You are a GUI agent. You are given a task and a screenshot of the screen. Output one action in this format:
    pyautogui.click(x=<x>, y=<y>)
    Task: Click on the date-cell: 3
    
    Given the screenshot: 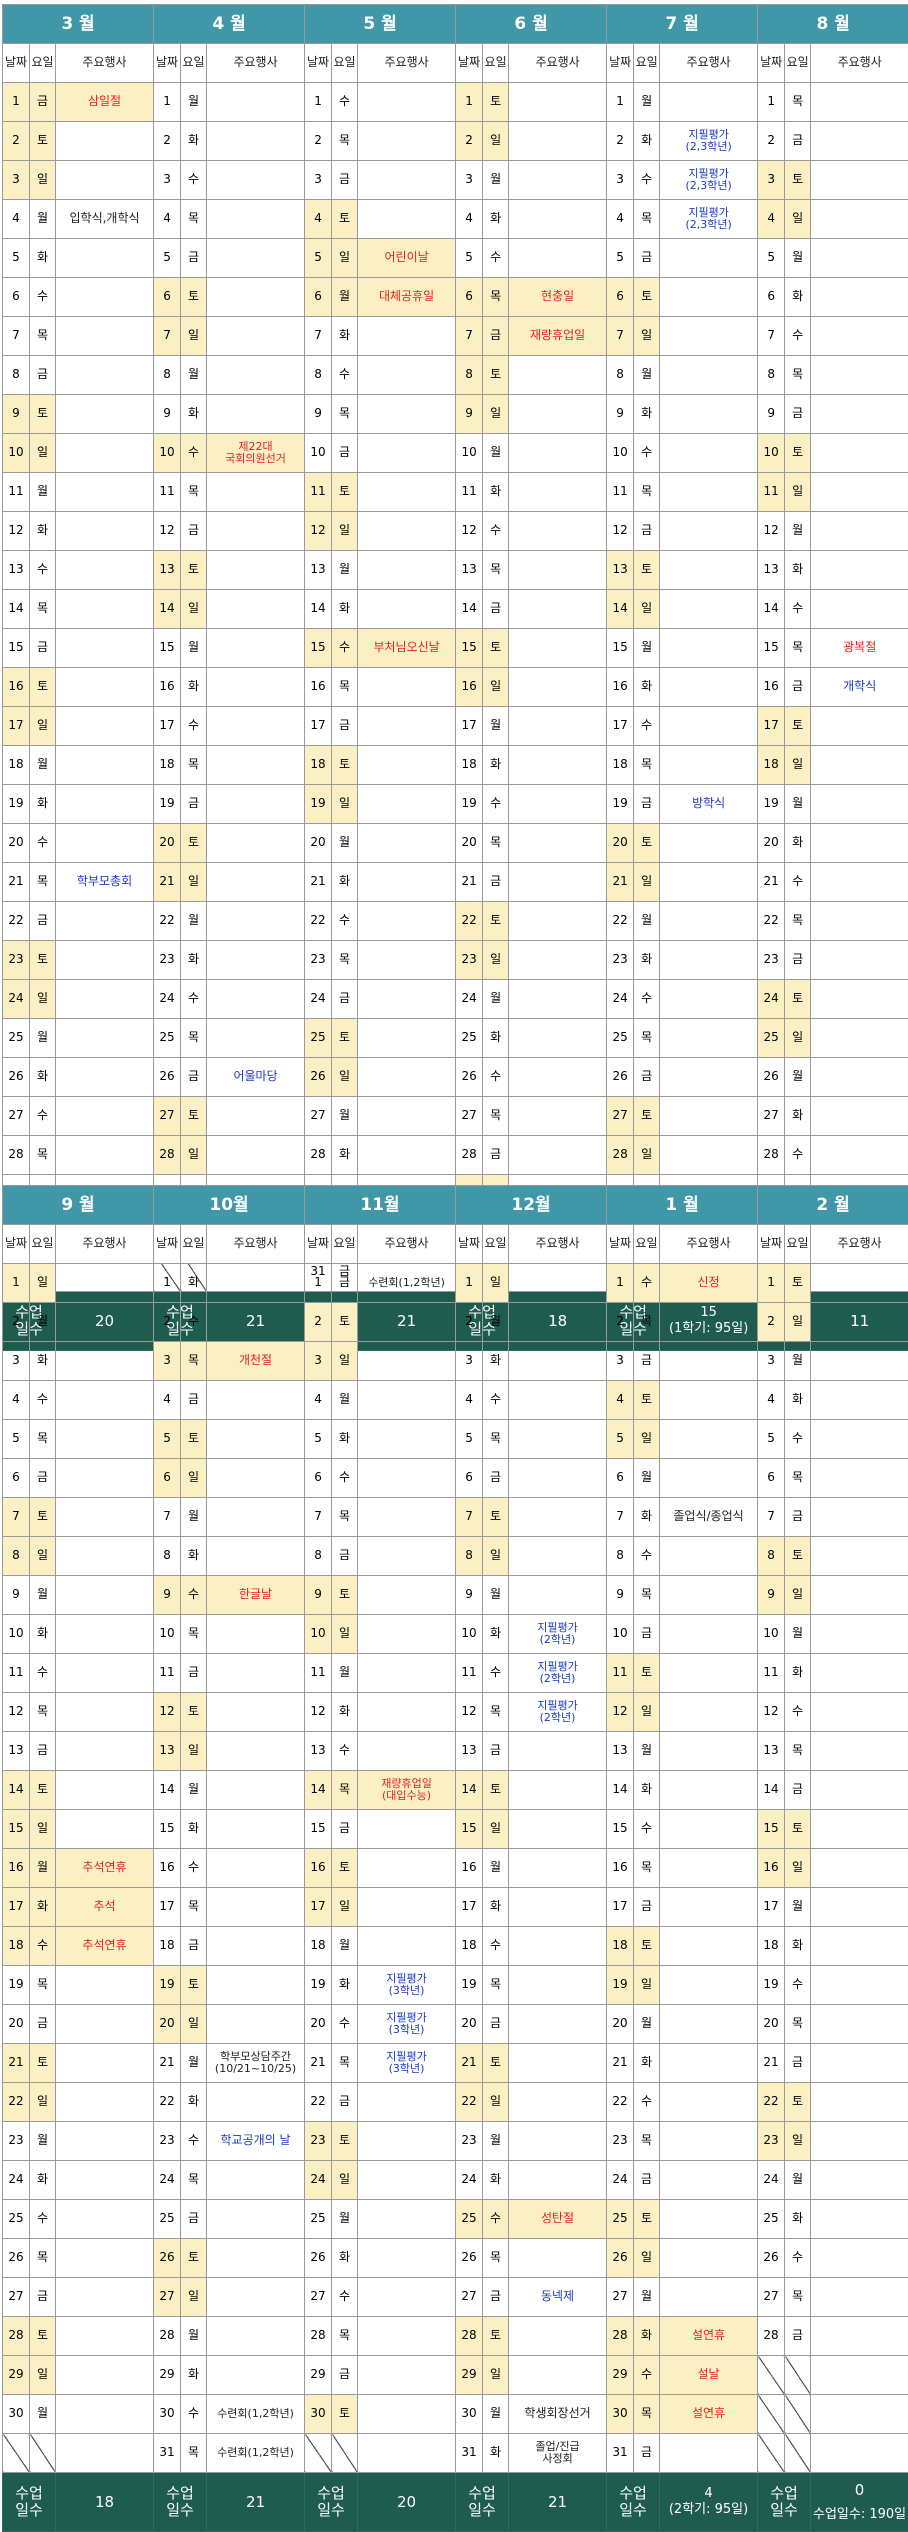 What is the action you would take?
    pyautogui.click(x=16, y=1361)
    